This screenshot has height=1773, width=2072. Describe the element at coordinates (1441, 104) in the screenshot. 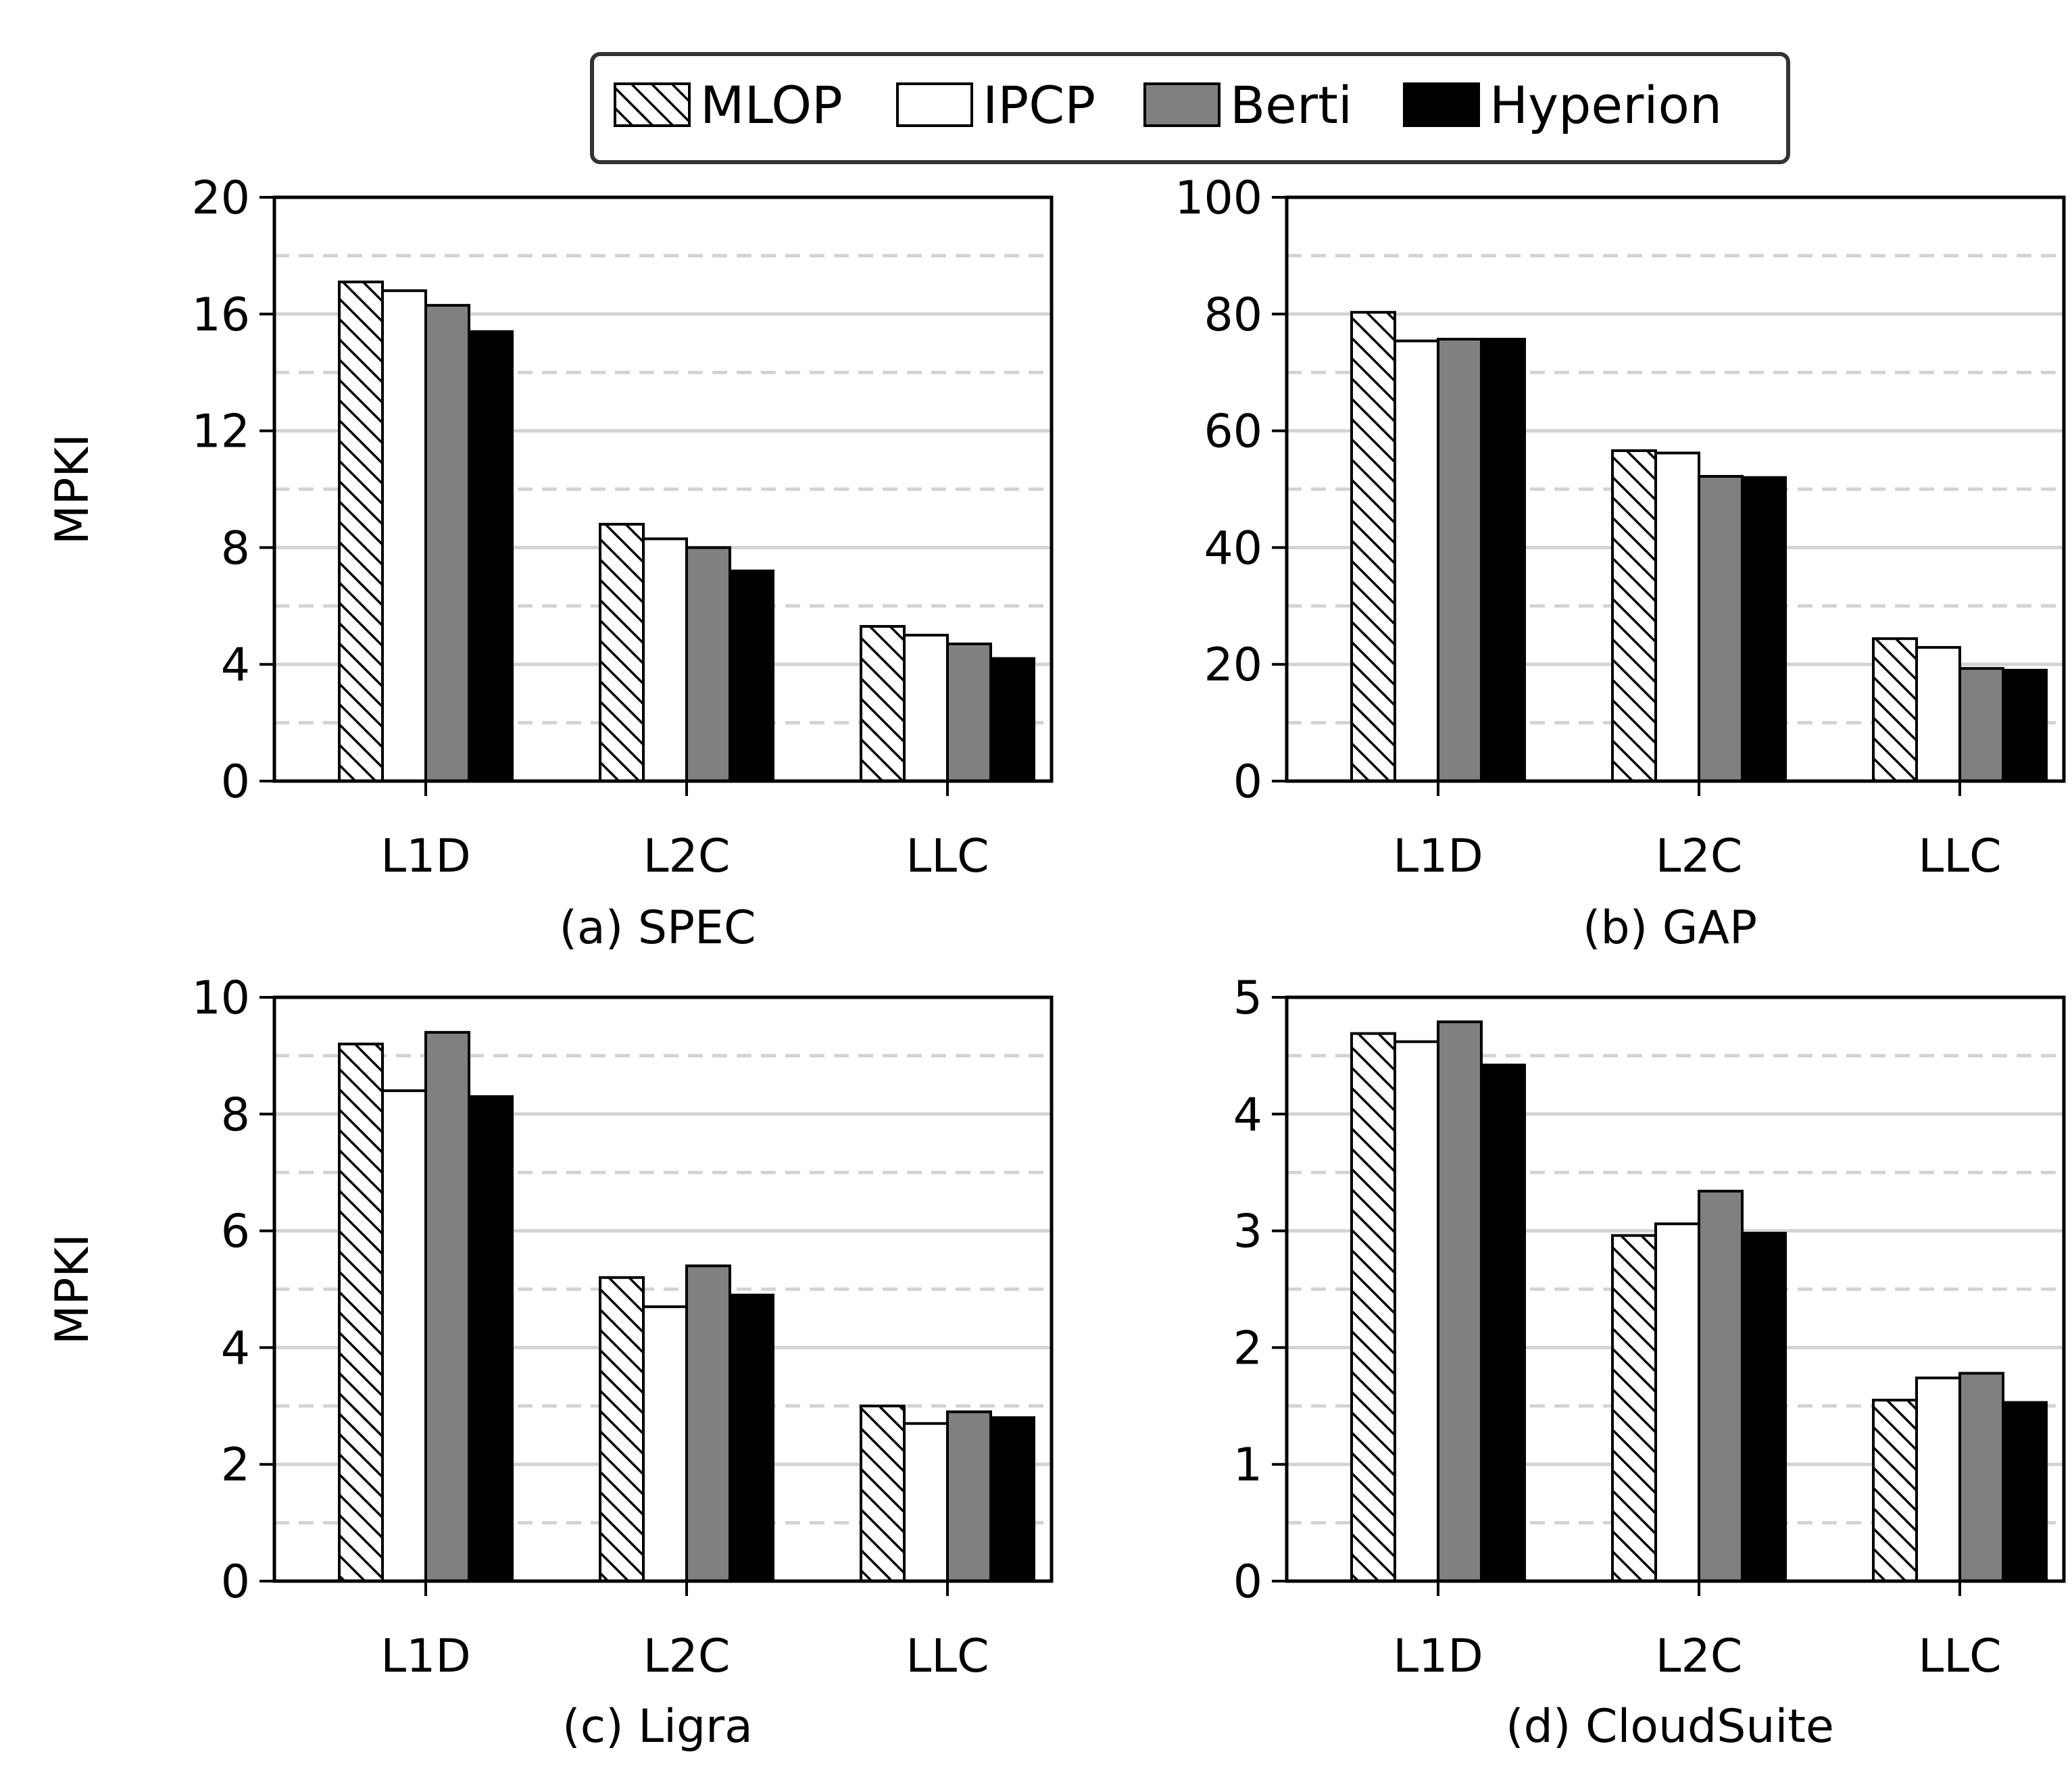

I see `legend-swatch-hyperion` at that location.